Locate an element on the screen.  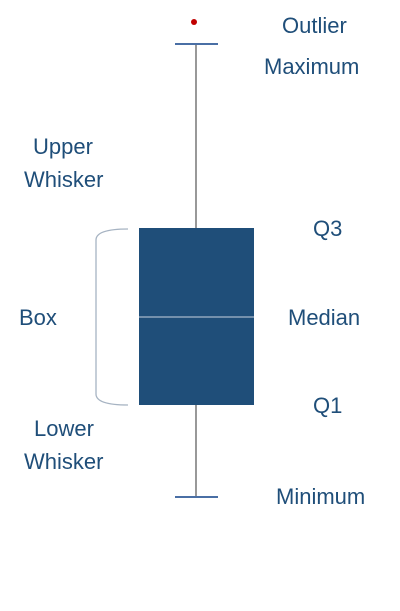
maximum-label: Maximum is located at coordinates (312, 66).